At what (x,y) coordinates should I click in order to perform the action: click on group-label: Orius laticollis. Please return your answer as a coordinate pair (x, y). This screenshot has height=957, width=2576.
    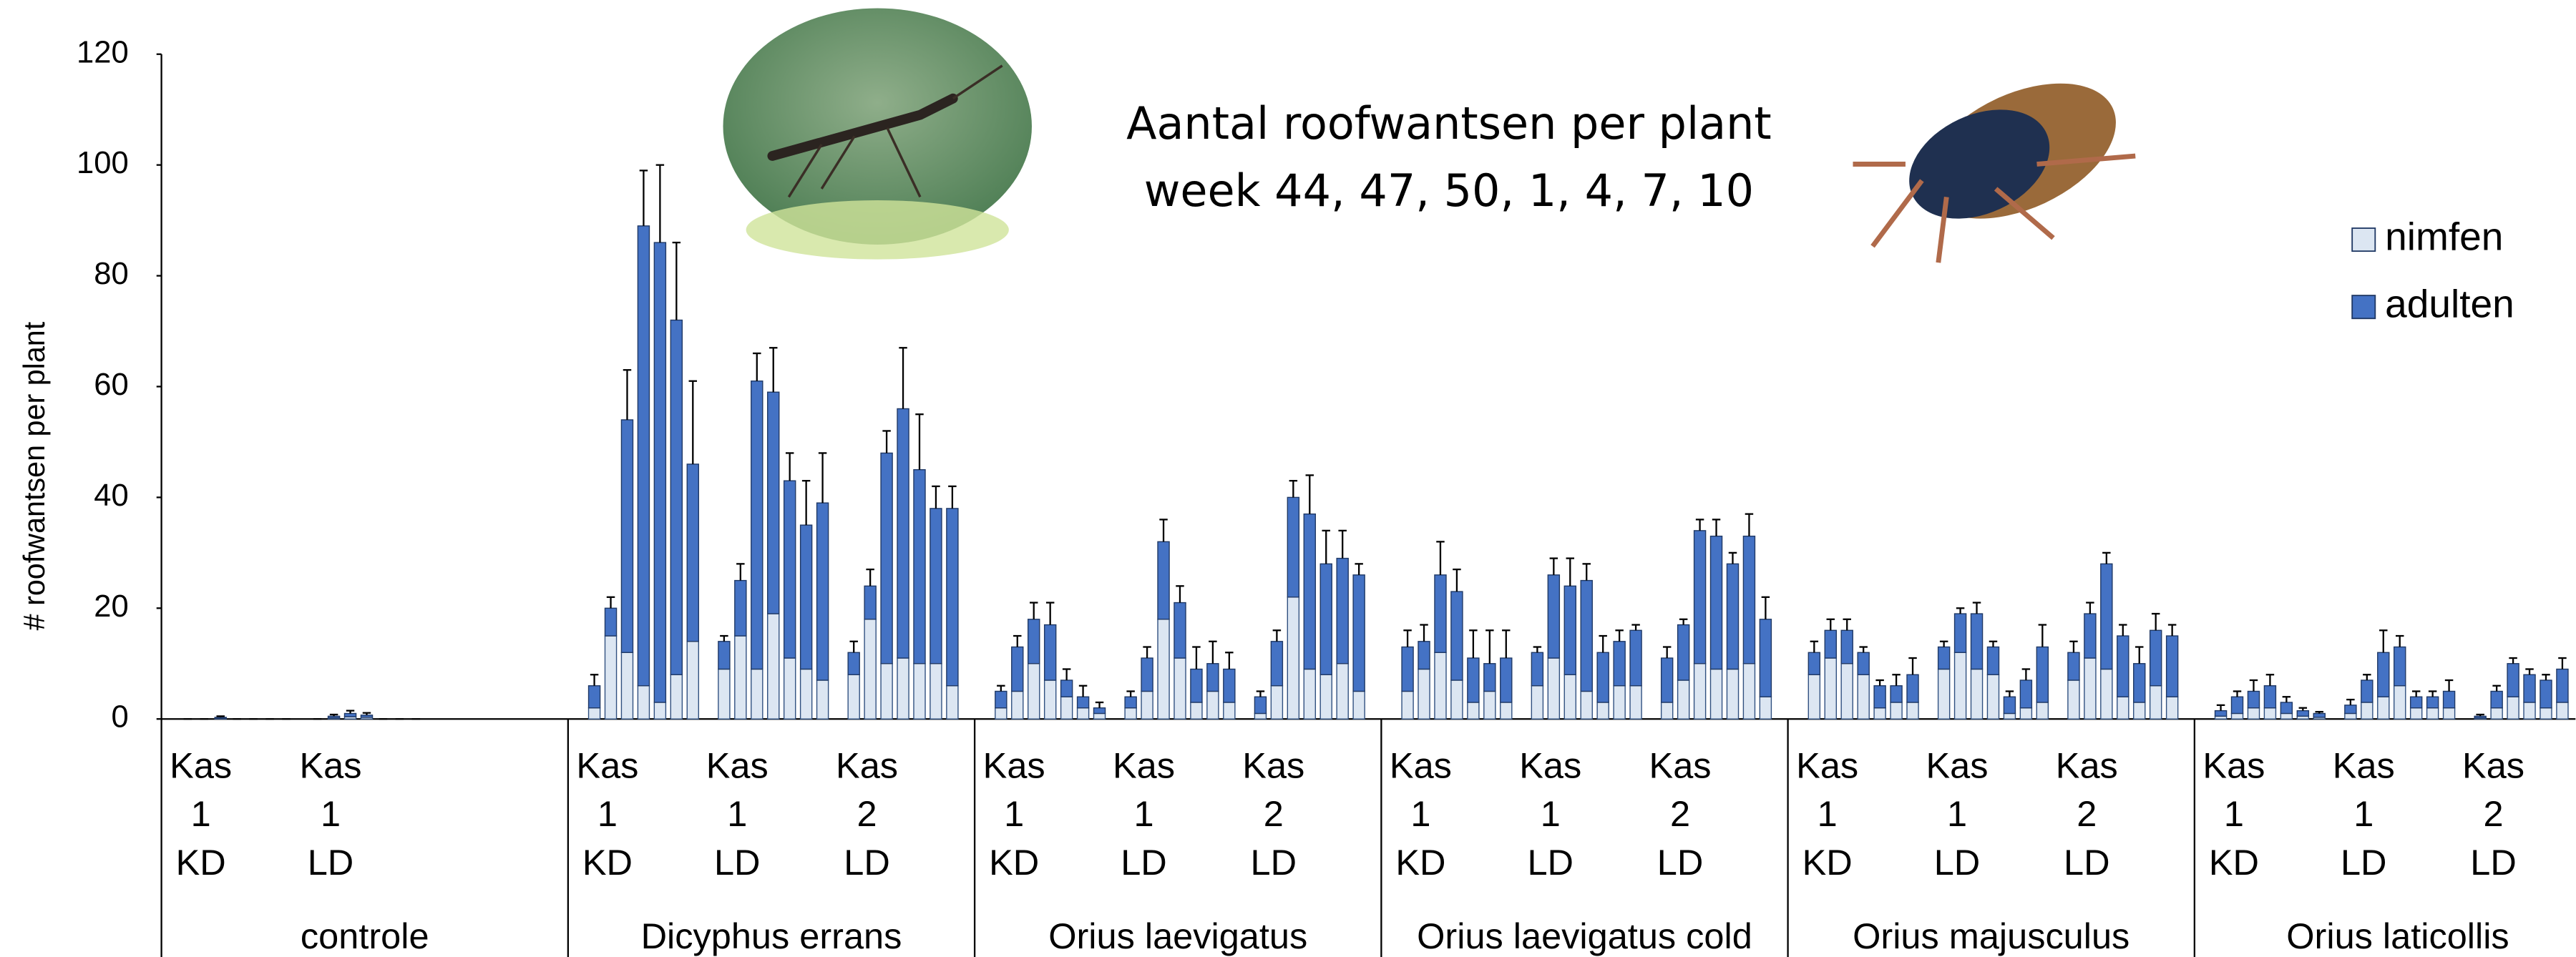
    Looking at the image, I should click on (2397, 936).